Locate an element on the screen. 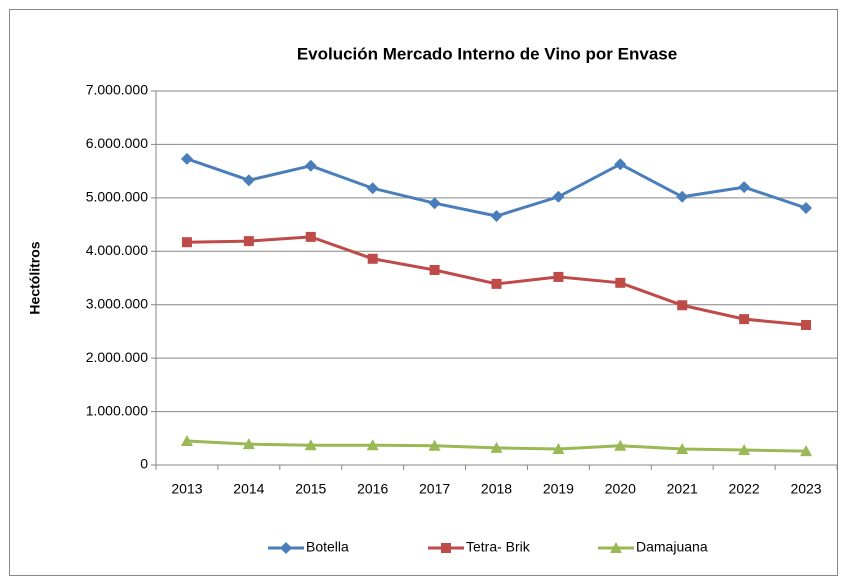 The width and height of the screenshot is (848, 584). x-tick-label: 2014 is located at coordinates (248, 489).